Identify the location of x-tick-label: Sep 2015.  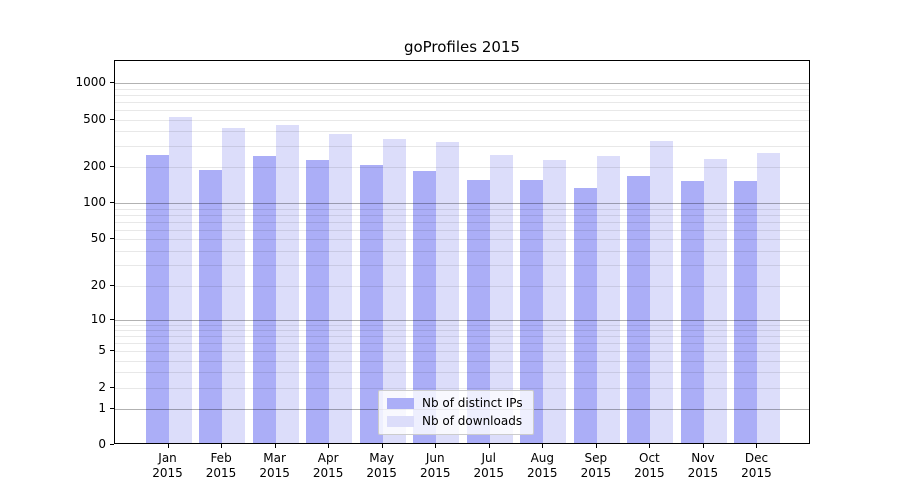
(596, 466).